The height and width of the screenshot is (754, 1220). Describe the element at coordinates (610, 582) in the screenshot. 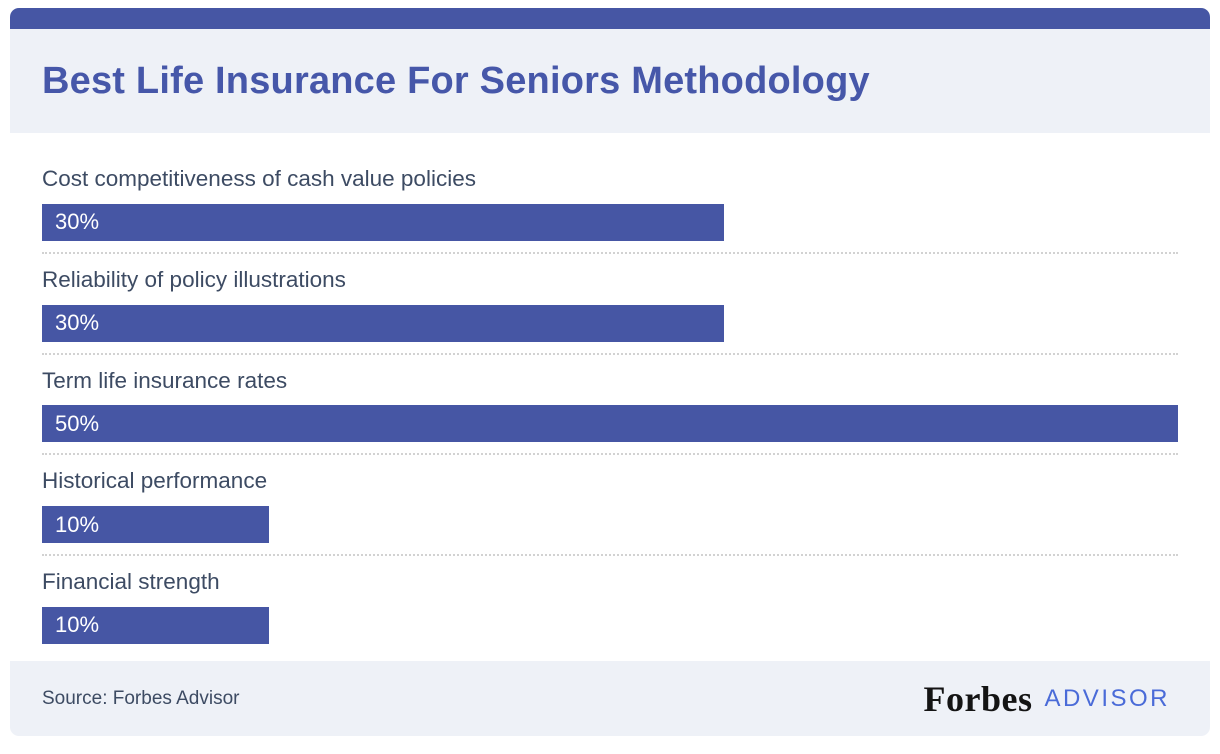

I see `category-label: Financial strength` at that location.